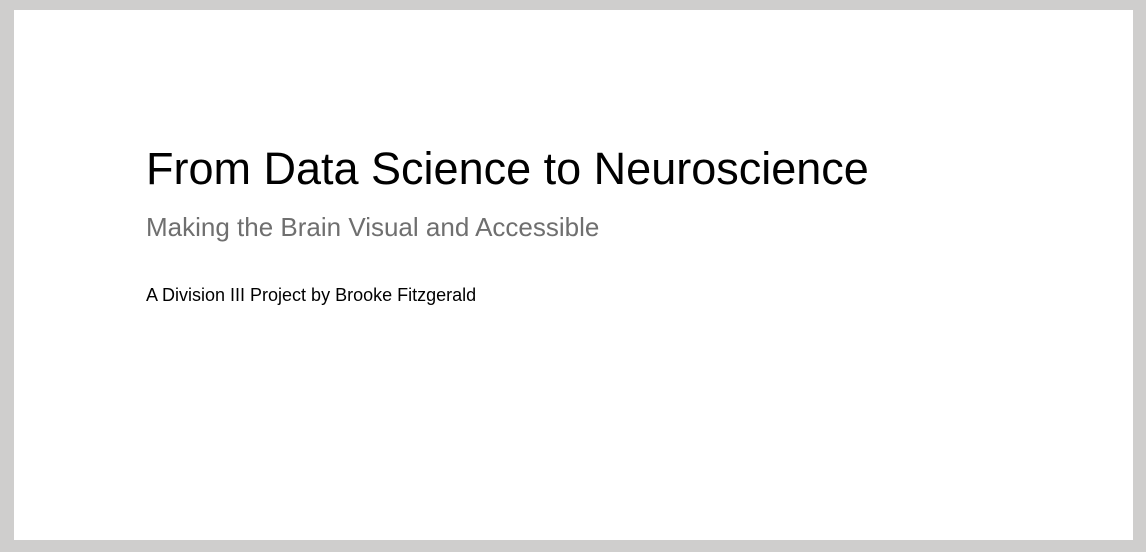 This screenshot has width=1146, height=552. Describe the element at coordinates (373, 227) in the screenshot. I see `slide-subtitle: Making the Brain Visual and Accessible` at that location.